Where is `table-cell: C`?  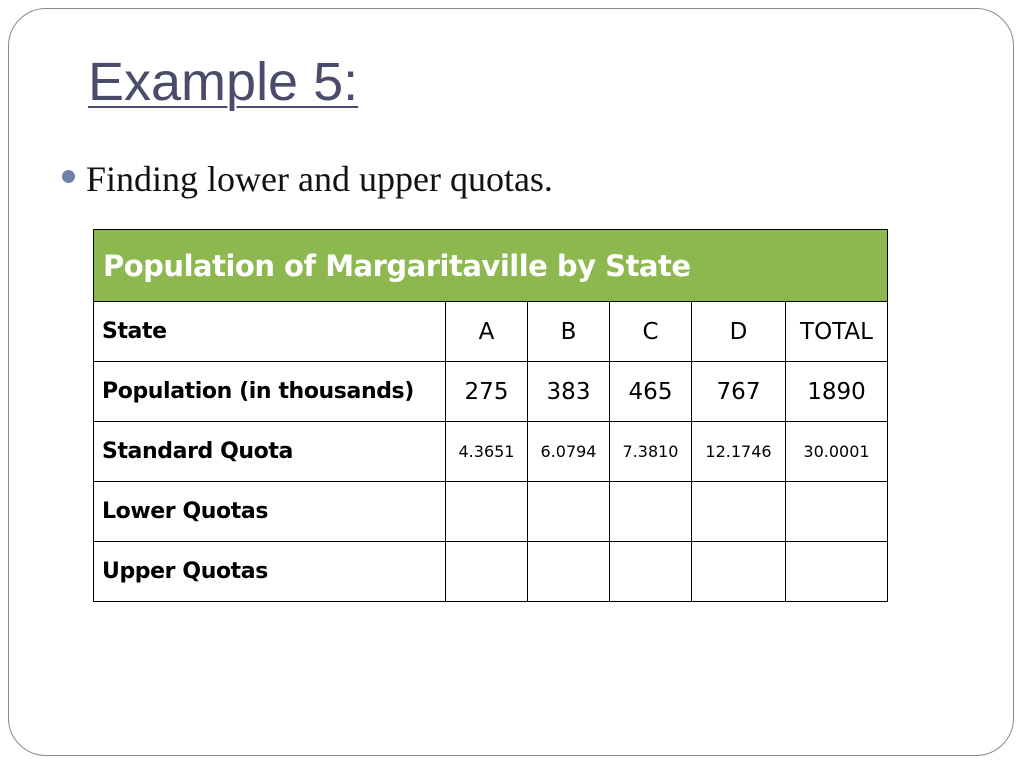
table-cell: C is located at coordinates (650, 331).